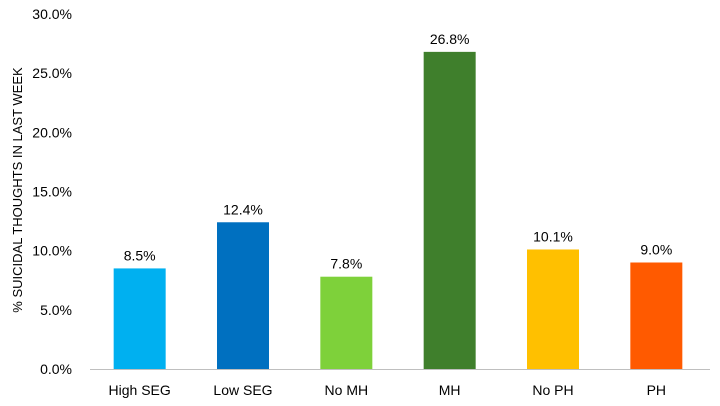  I want to click on bar-high-seg, so click(139, 318).